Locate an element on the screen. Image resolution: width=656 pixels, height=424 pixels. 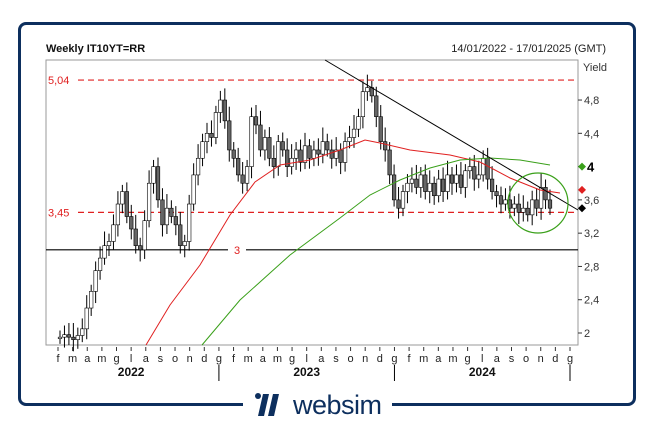
x-month-label: f is located at coordinates (58, 359).